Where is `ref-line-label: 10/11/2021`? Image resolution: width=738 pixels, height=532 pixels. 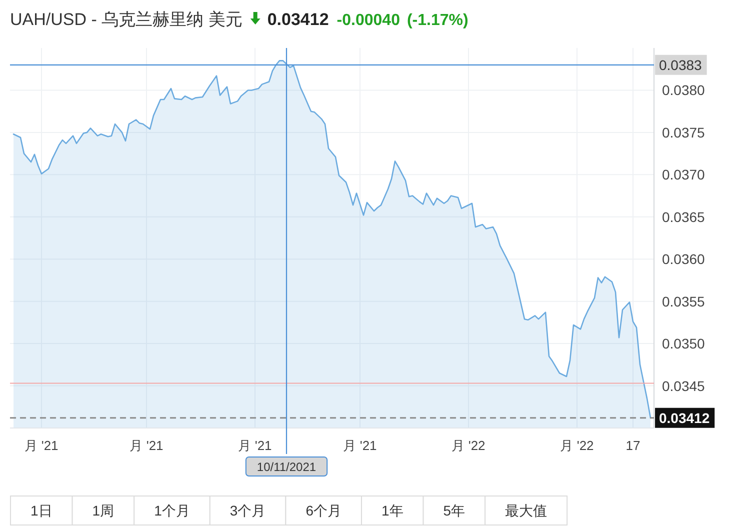 ref-line-label: 10/11/2021 is located at coordinates (286, 467).